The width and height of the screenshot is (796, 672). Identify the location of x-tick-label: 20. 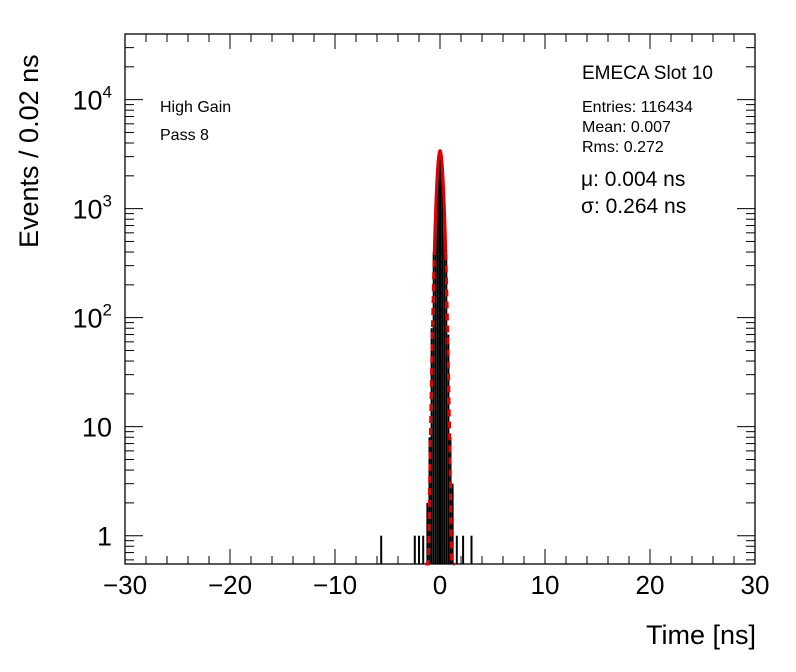
(650, 585).